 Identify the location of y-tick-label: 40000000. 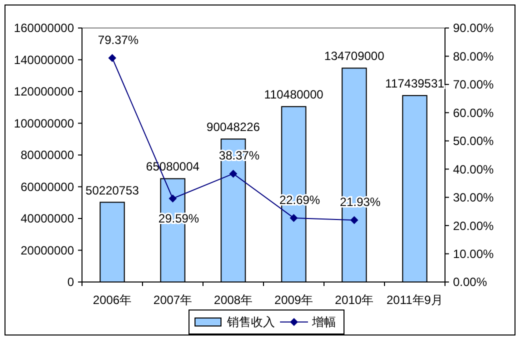
(47, 219).